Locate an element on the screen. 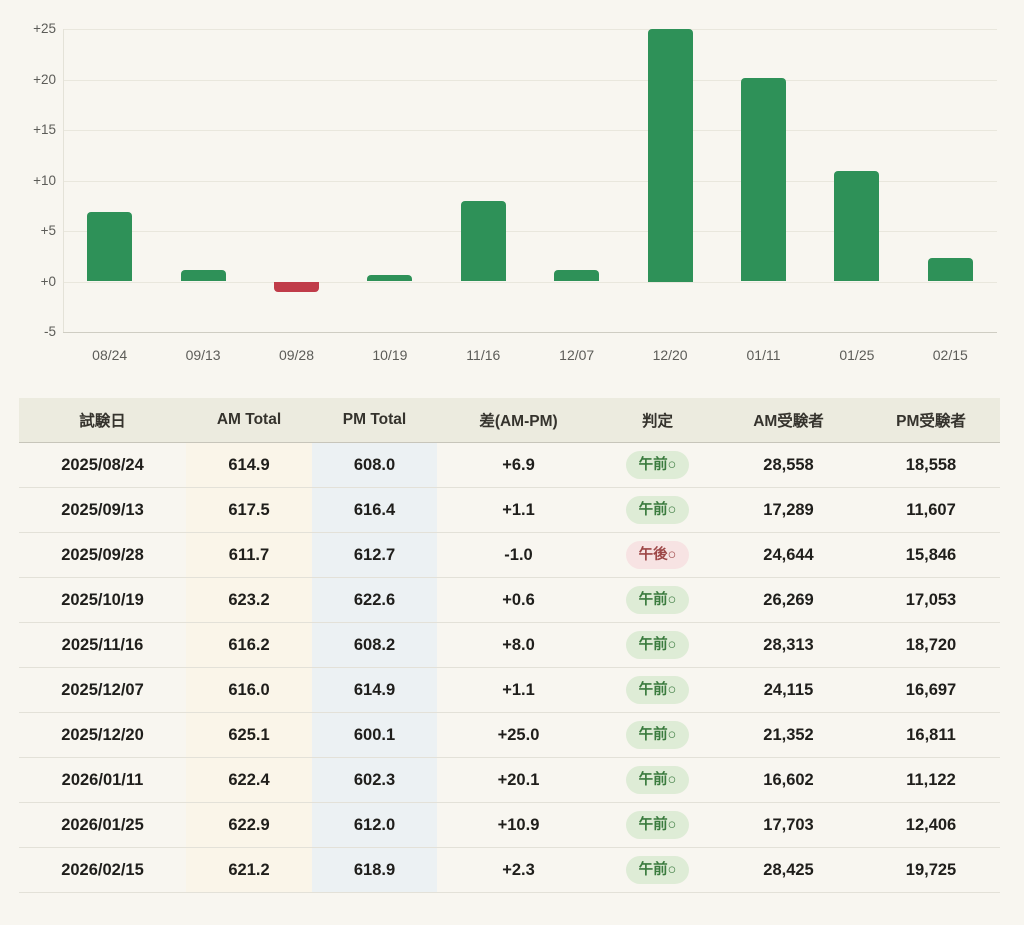  column-header-pm-examinees: PM受験者 is located at coordinates (931, 420).